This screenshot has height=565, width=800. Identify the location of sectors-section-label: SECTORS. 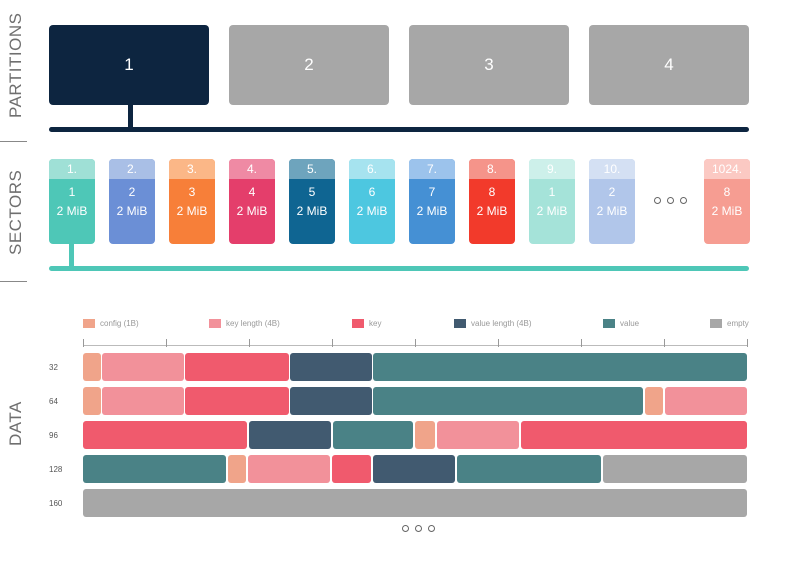
(15, 212).